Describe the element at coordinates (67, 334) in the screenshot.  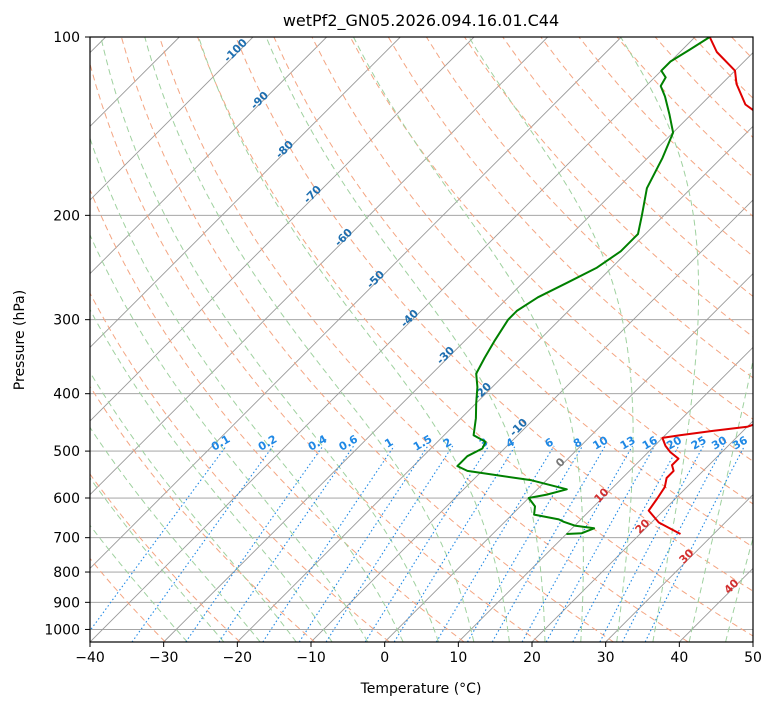
I see `y-axis-ticks: 100 200 300 400 500 600 700 800 900 1000` at that location.